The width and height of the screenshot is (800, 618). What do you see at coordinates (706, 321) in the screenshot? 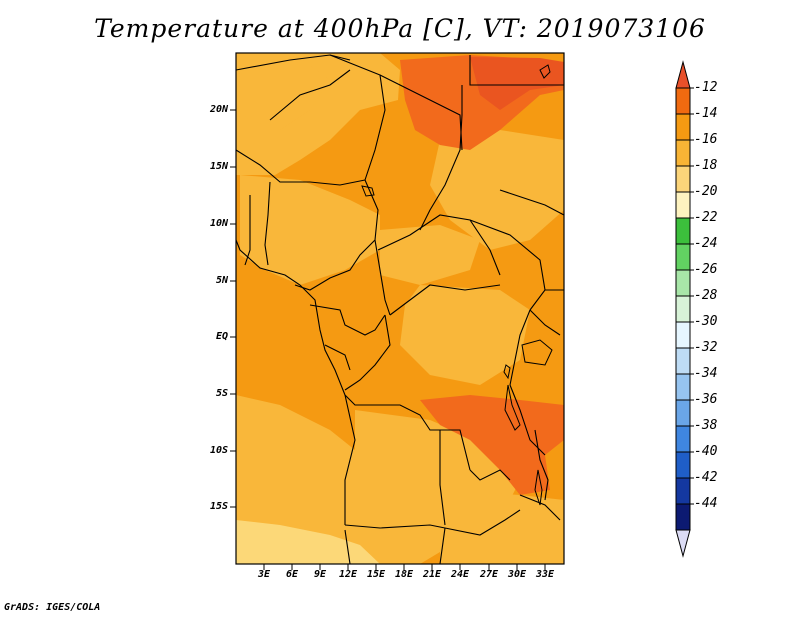
I see `colorbar-level-label: -30` at bounding box center [706, 321].